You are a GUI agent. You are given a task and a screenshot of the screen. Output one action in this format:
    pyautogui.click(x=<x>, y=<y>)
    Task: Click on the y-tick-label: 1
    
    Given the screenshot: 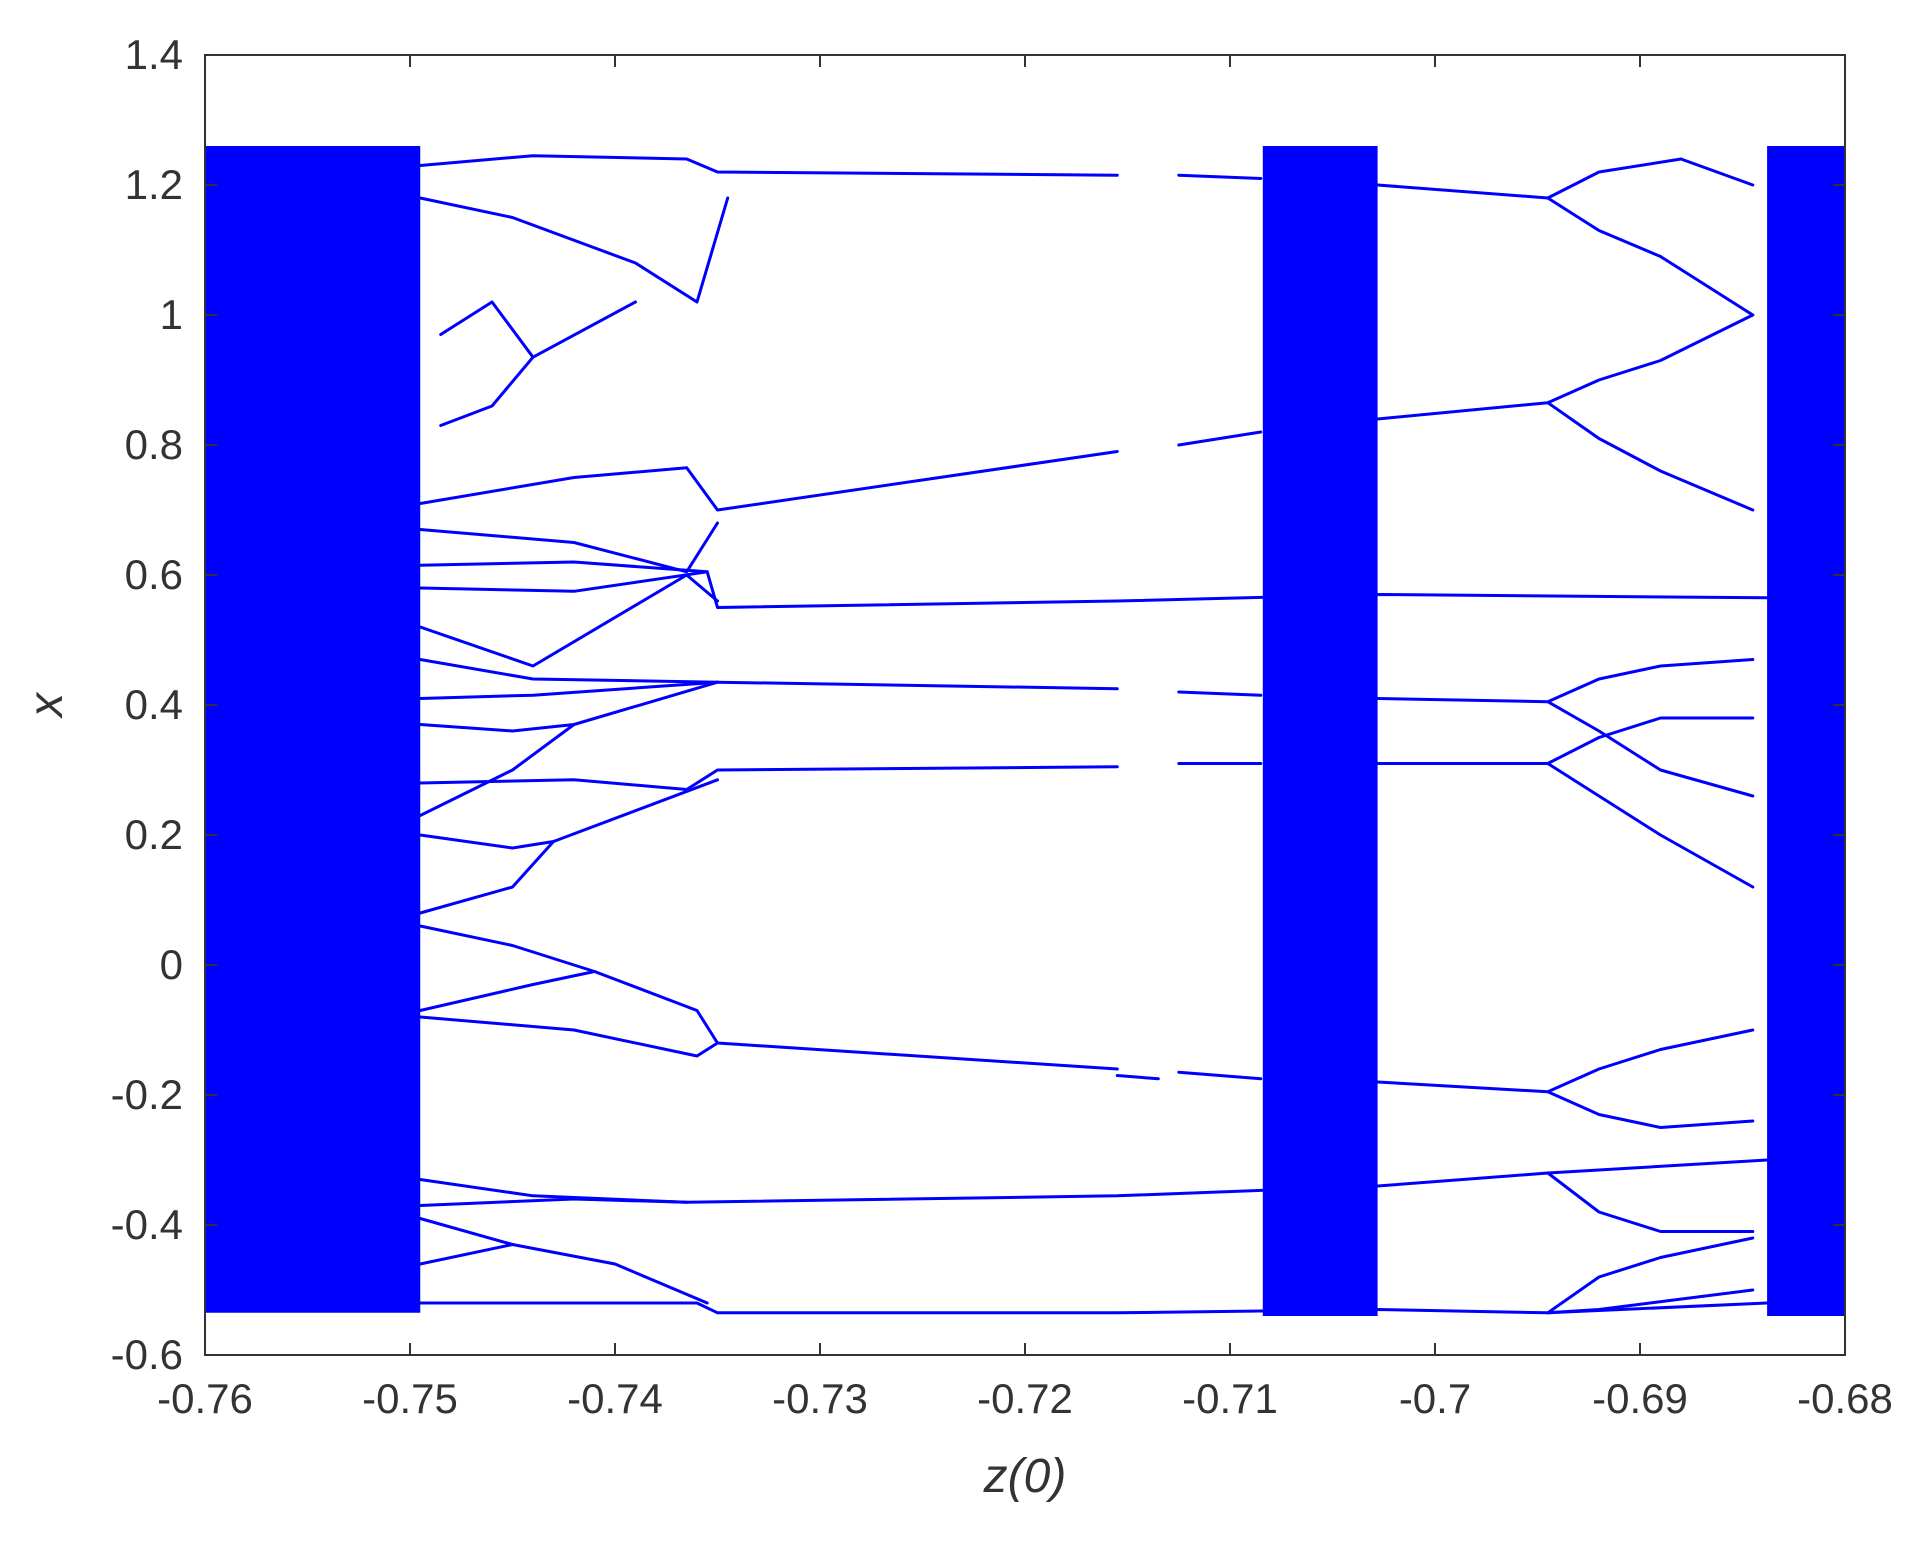 What is the action you would take?
    pyautogui.click(x=171, y=314)
    